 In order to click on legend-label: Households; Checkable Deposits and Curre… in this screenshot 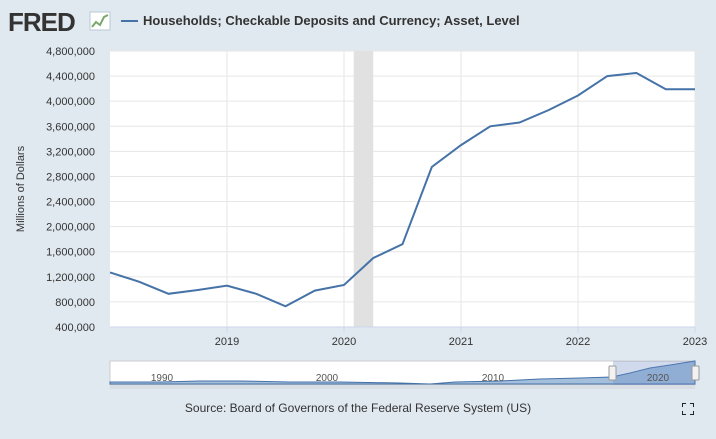, I will do `click(331, 20)`.